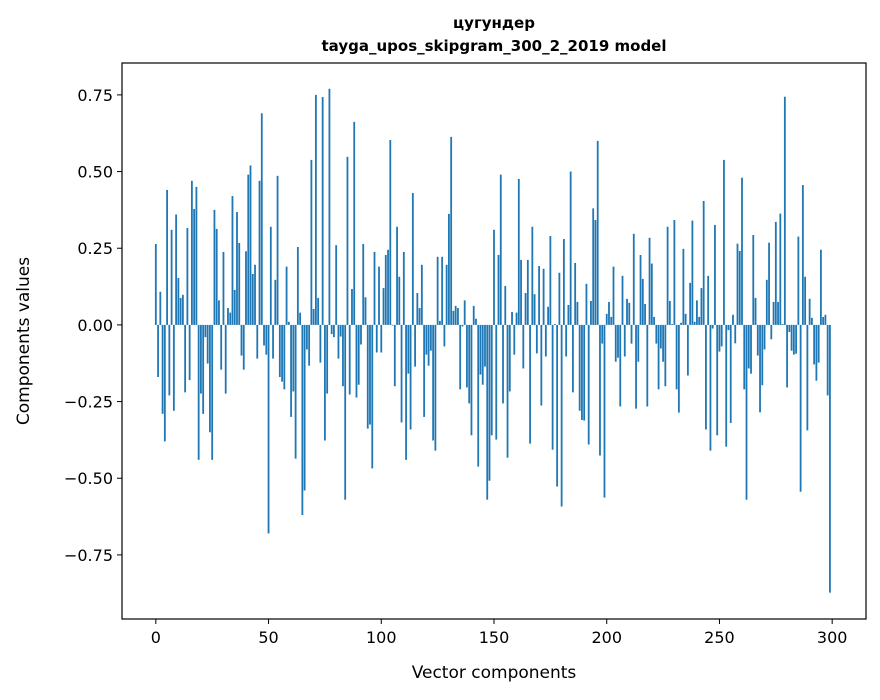 The width and height of the screenshot is (880, 700). I want to click on y-tick-label: 0.50, so click(95, 172).